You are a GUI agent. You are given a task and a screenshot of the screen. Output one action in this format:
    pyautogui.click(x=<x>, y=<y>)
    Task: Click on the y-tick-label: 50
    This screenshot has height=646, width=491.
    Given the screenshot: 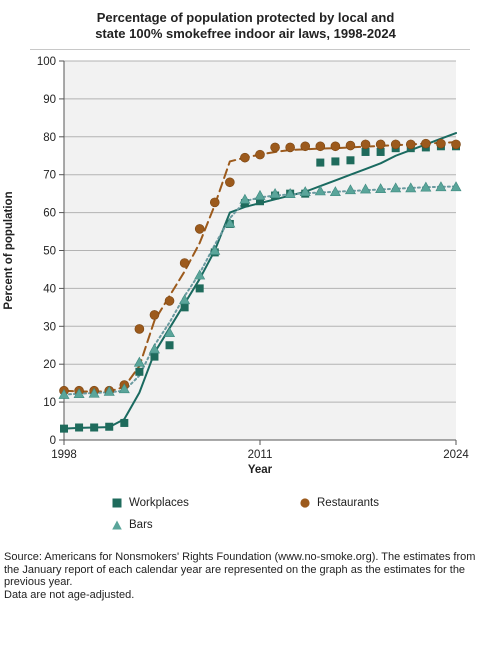 What is the action you would take?
    pyautogui.click(x=49, y=252)
    